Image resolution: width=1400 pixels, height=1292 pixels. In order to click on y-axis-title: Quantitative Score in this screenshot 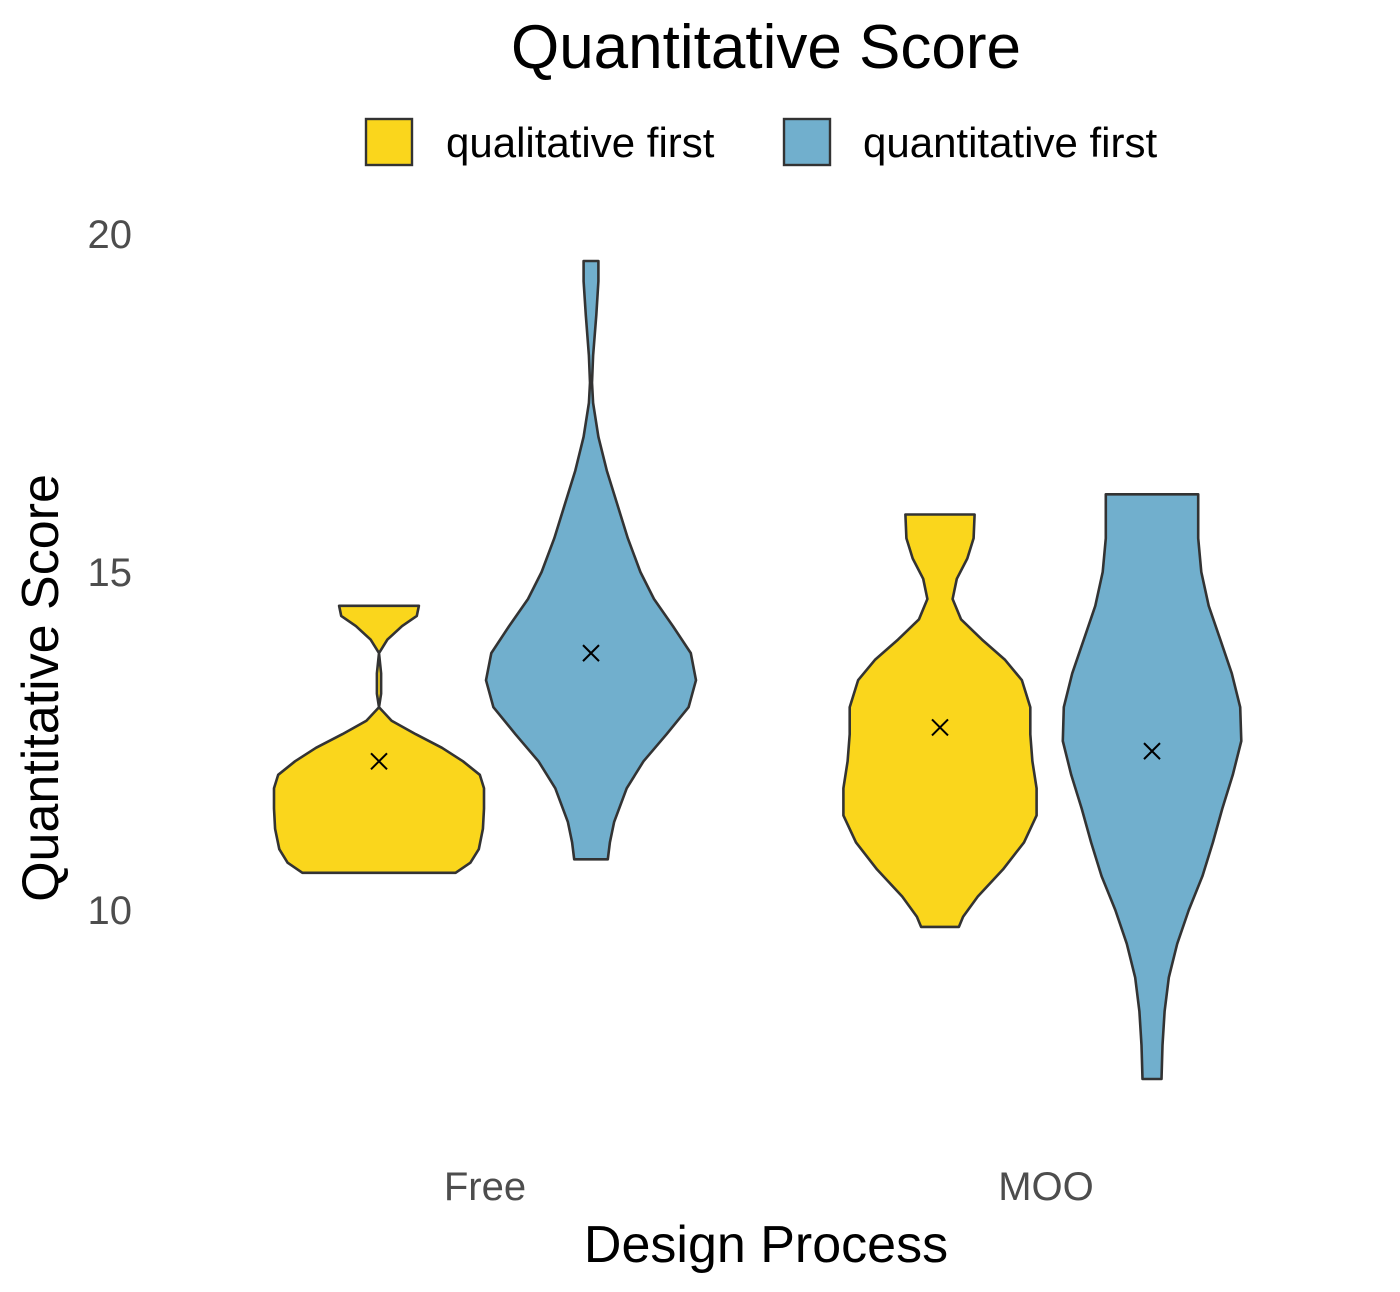, I will do `click(41, 688)`.